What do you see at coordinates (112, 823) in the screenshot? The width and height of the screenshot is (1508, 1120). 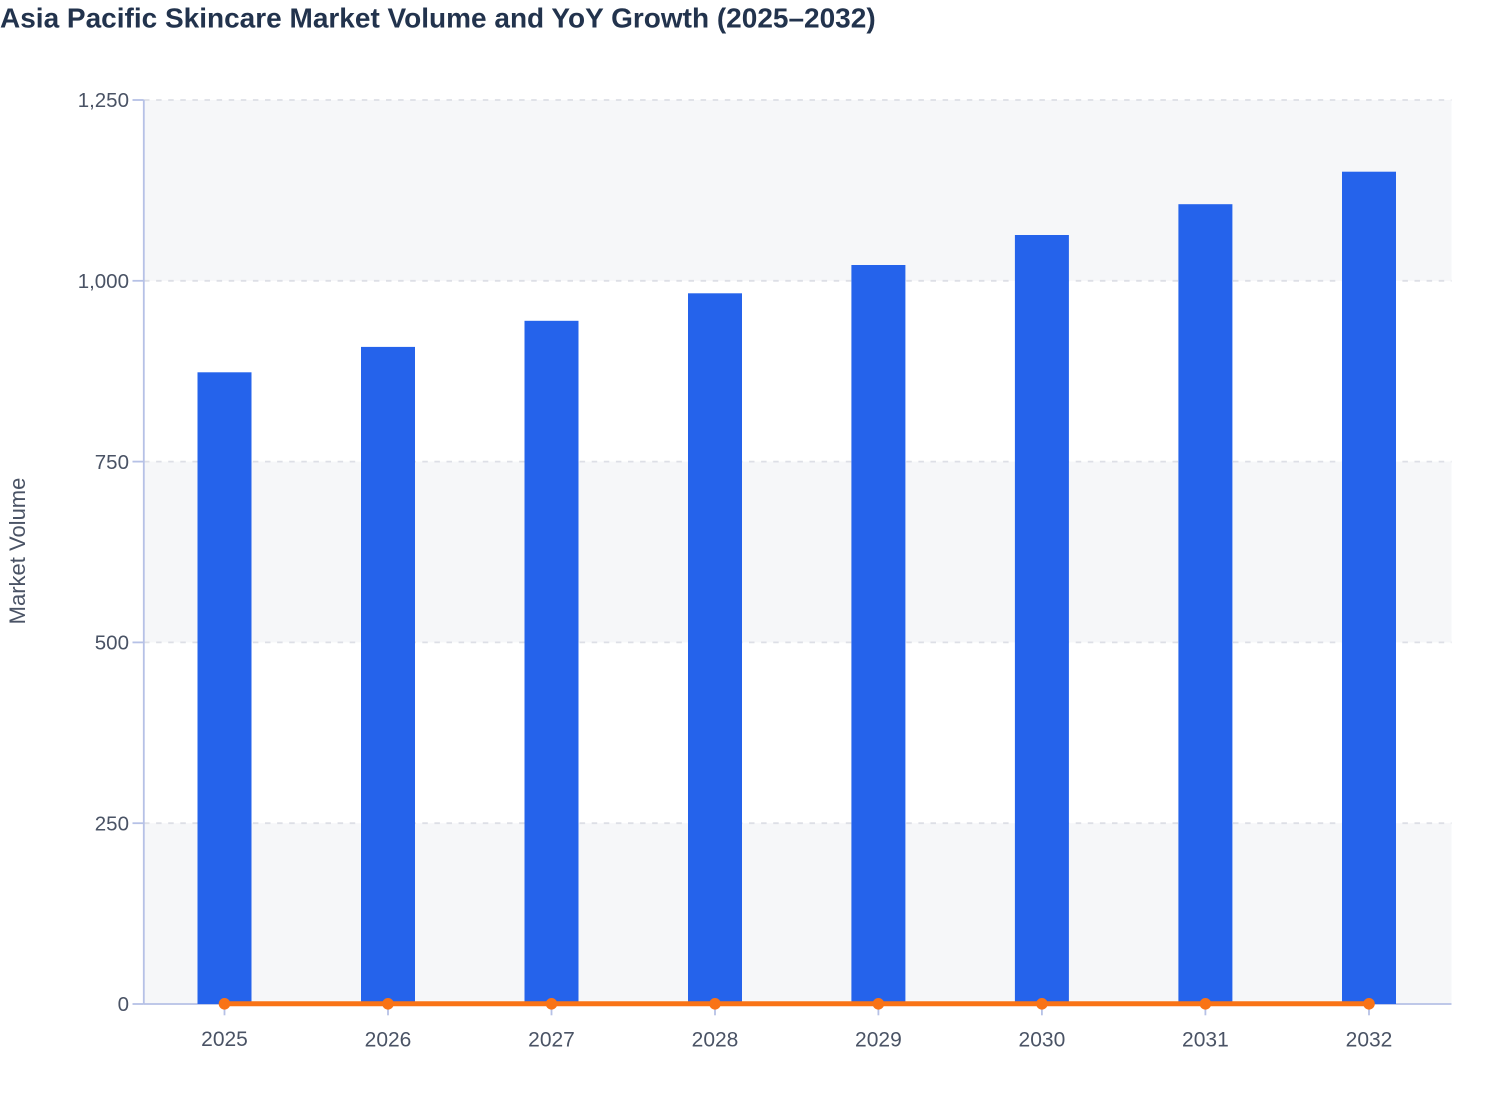 I see `svg-text: 250` at bounding box center [112, 823].